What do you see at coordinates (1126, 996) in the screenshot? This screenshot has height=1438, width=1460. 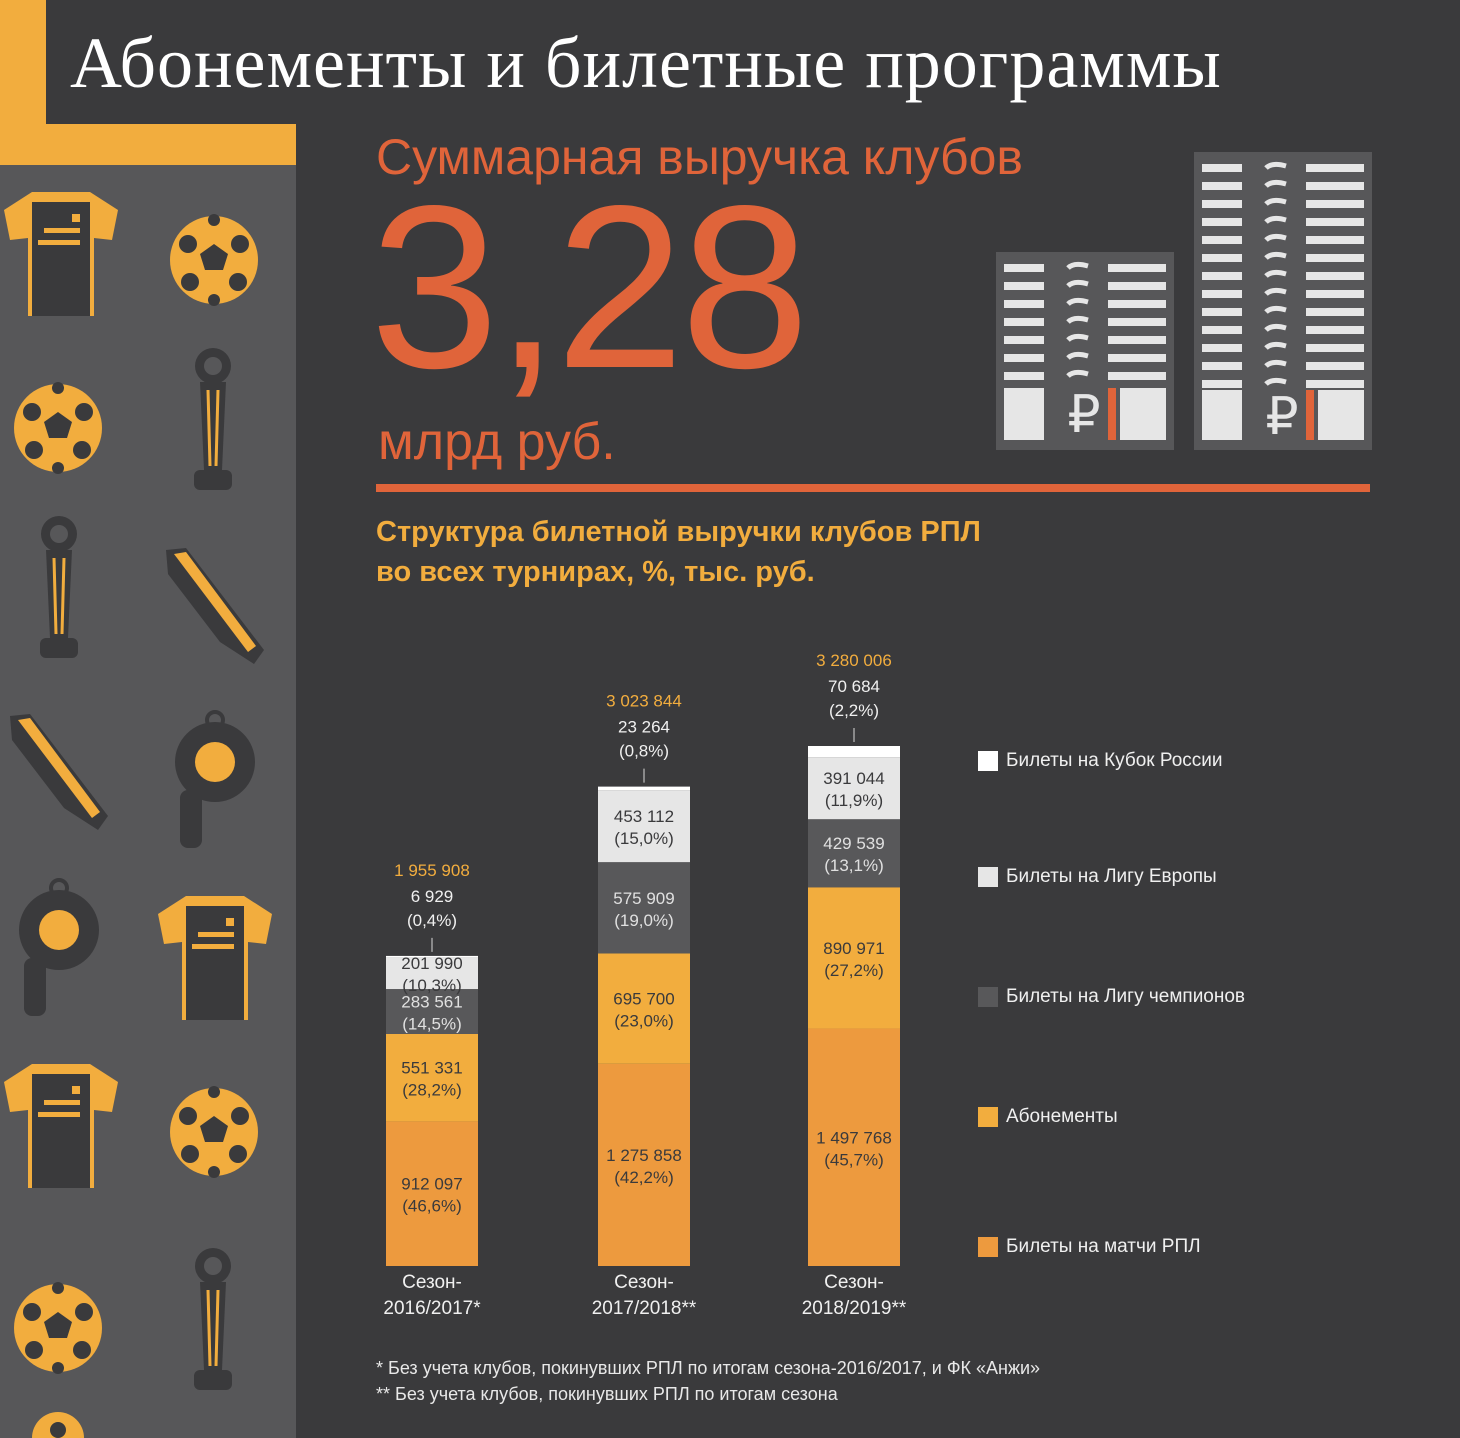 I see `legend-label: Билеты на Лигу чемпионов` at bounding box center [1126, 996].